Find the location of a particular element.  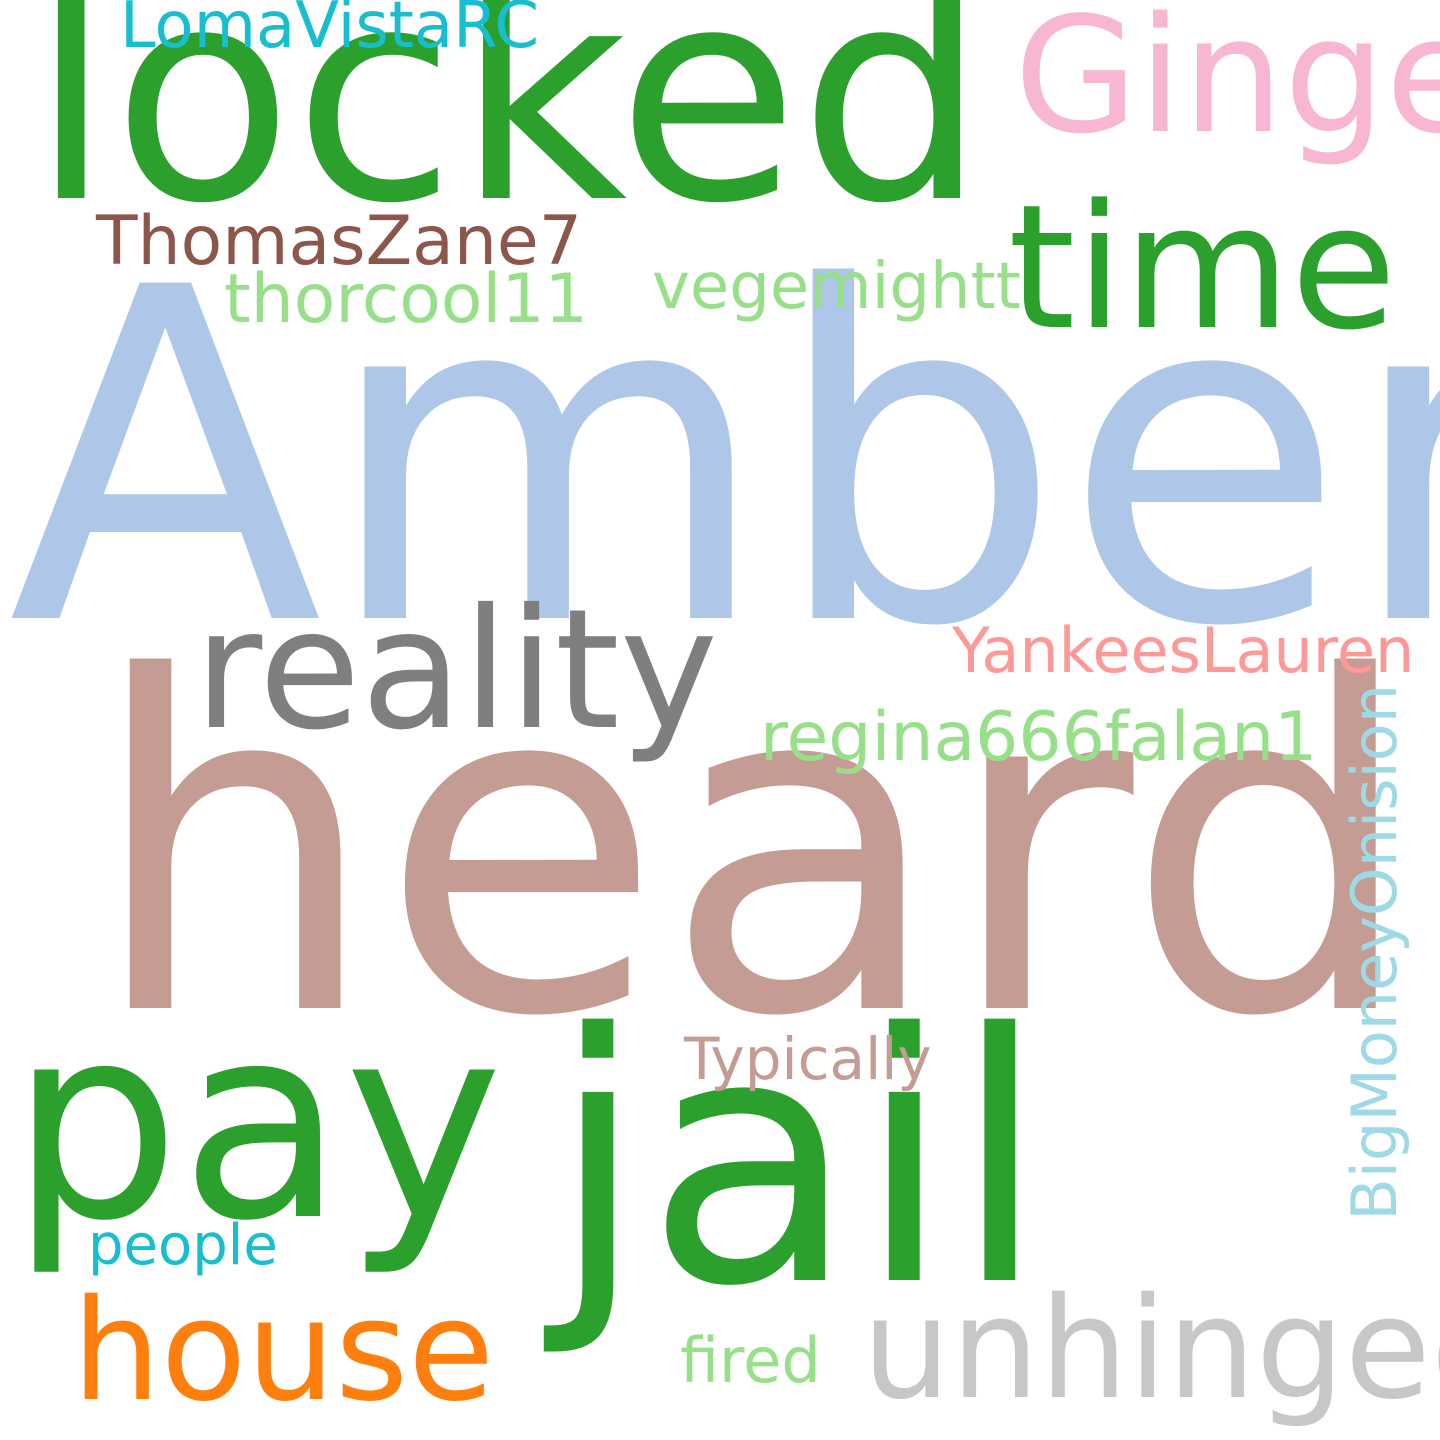

word-thomaszane7: ThomasZane7 is located at coordinates (339, 241).